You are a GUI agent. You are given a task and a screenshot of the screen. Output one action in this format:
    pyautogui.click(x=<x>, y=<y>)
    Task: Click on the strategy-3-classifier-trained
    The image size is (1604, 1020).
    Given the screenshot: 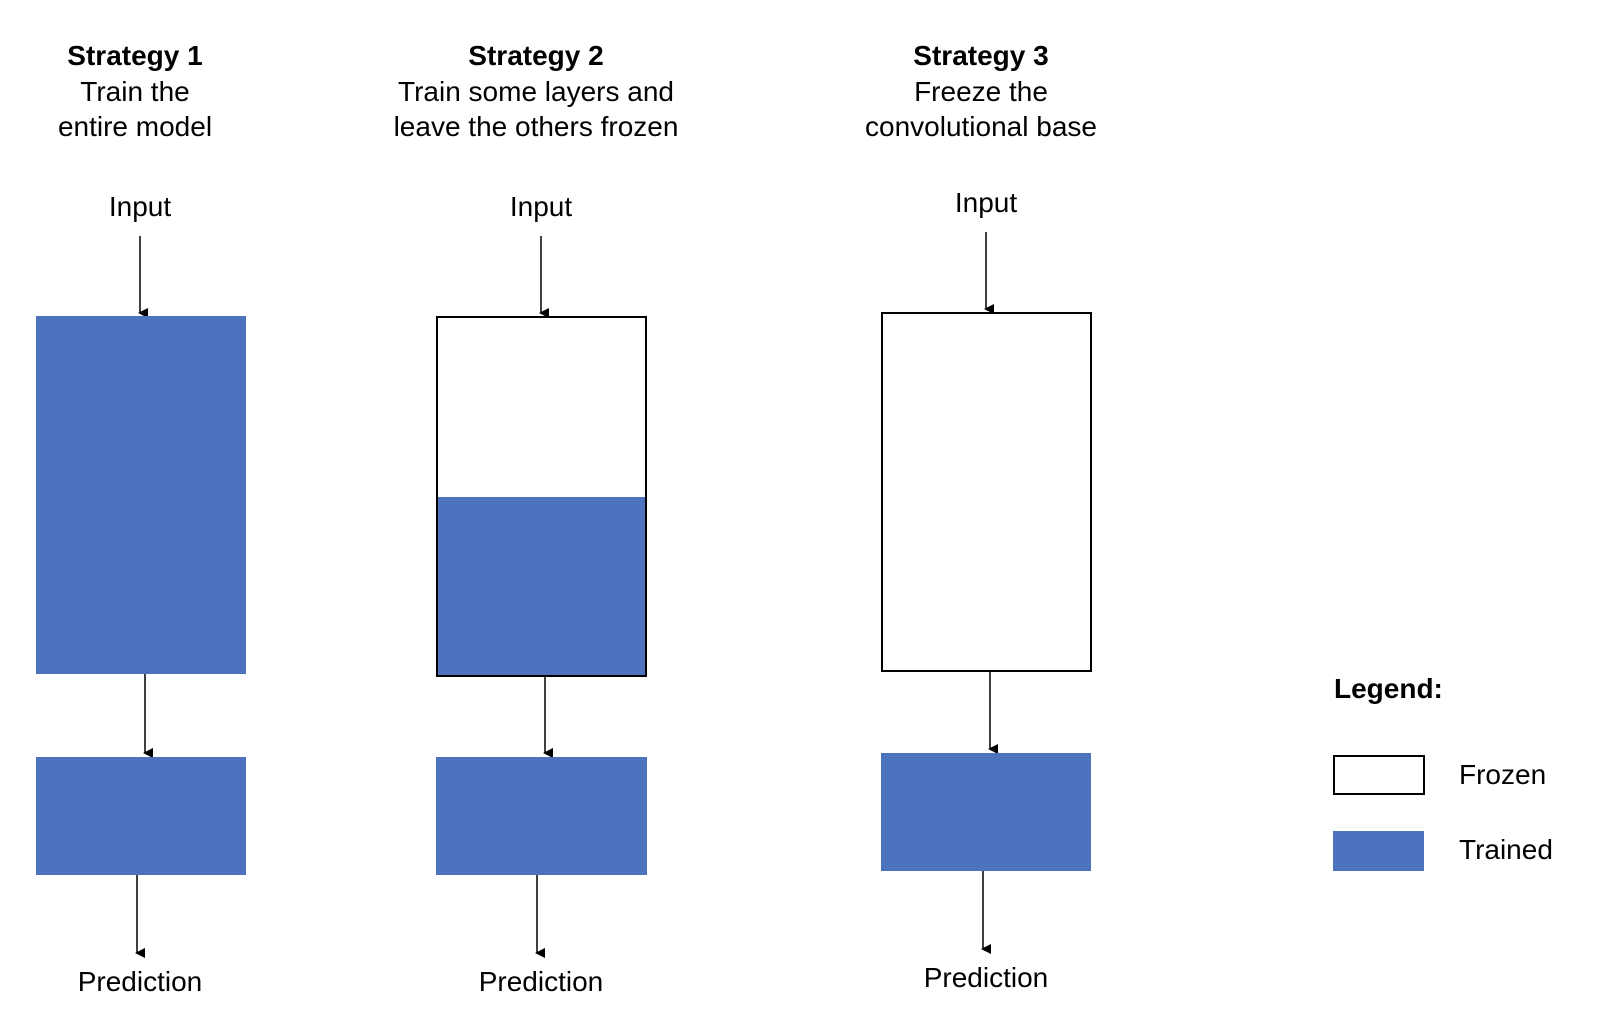 What is the action you would take?
    pyautogui.click(x=986, y=812)
    